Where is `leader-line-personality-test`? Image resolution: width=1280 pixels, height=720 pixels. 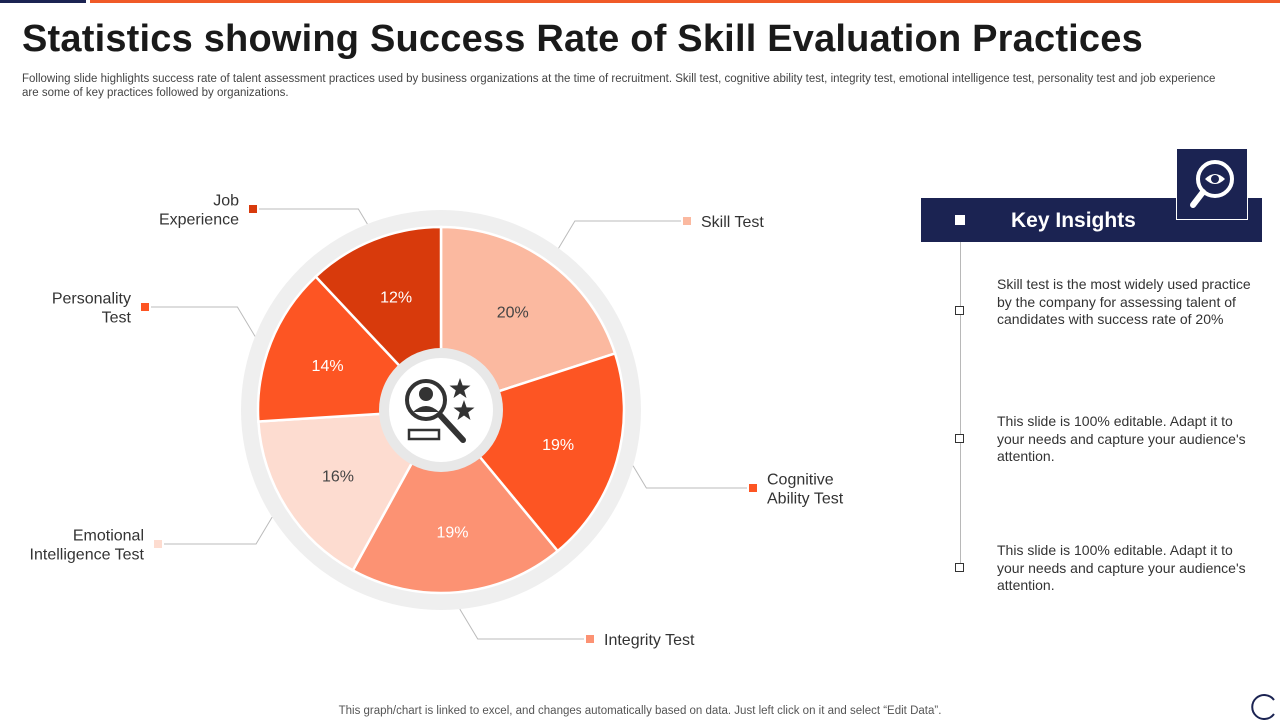 leader-line-personality-test is located at coordinates (203, 321).